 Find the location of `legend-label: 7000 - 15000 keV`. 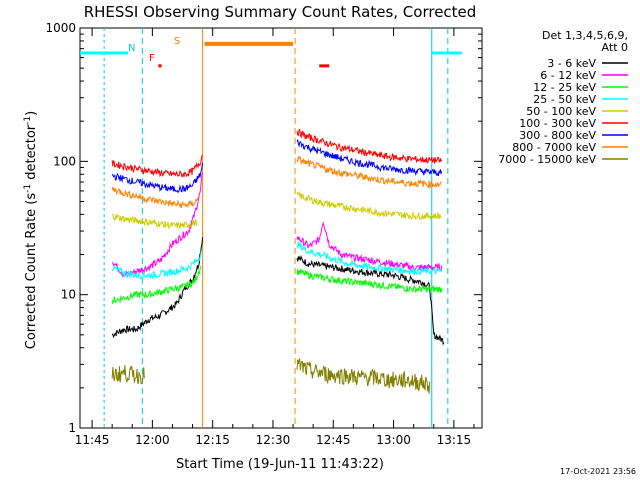

legend-label: 7000 - 15000 keV is located at coordinates (547, 159).